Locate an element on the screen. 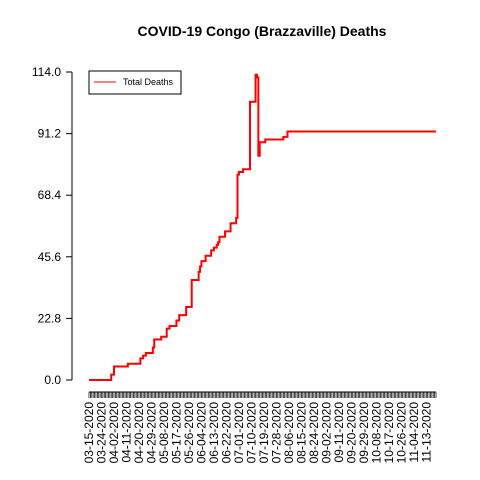  x-tick-label: 09-20-2020 is located at coordinates (351, 433).